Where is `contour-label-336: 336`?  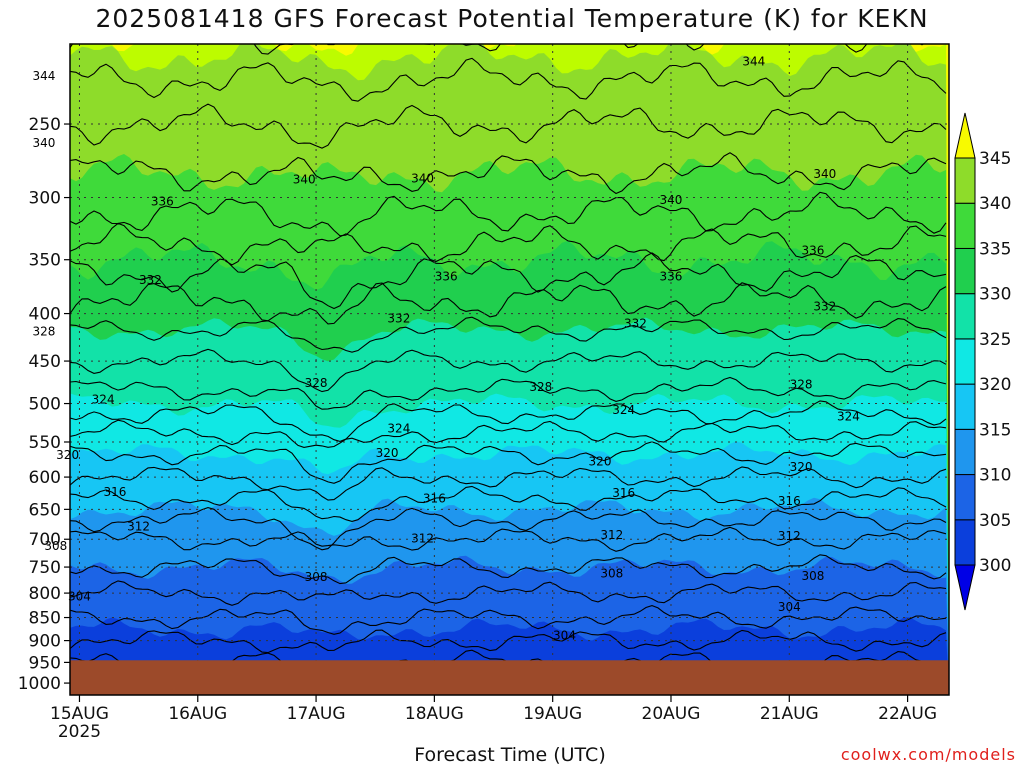
contour-label-336: 336 is located at coordinates (812, 250).